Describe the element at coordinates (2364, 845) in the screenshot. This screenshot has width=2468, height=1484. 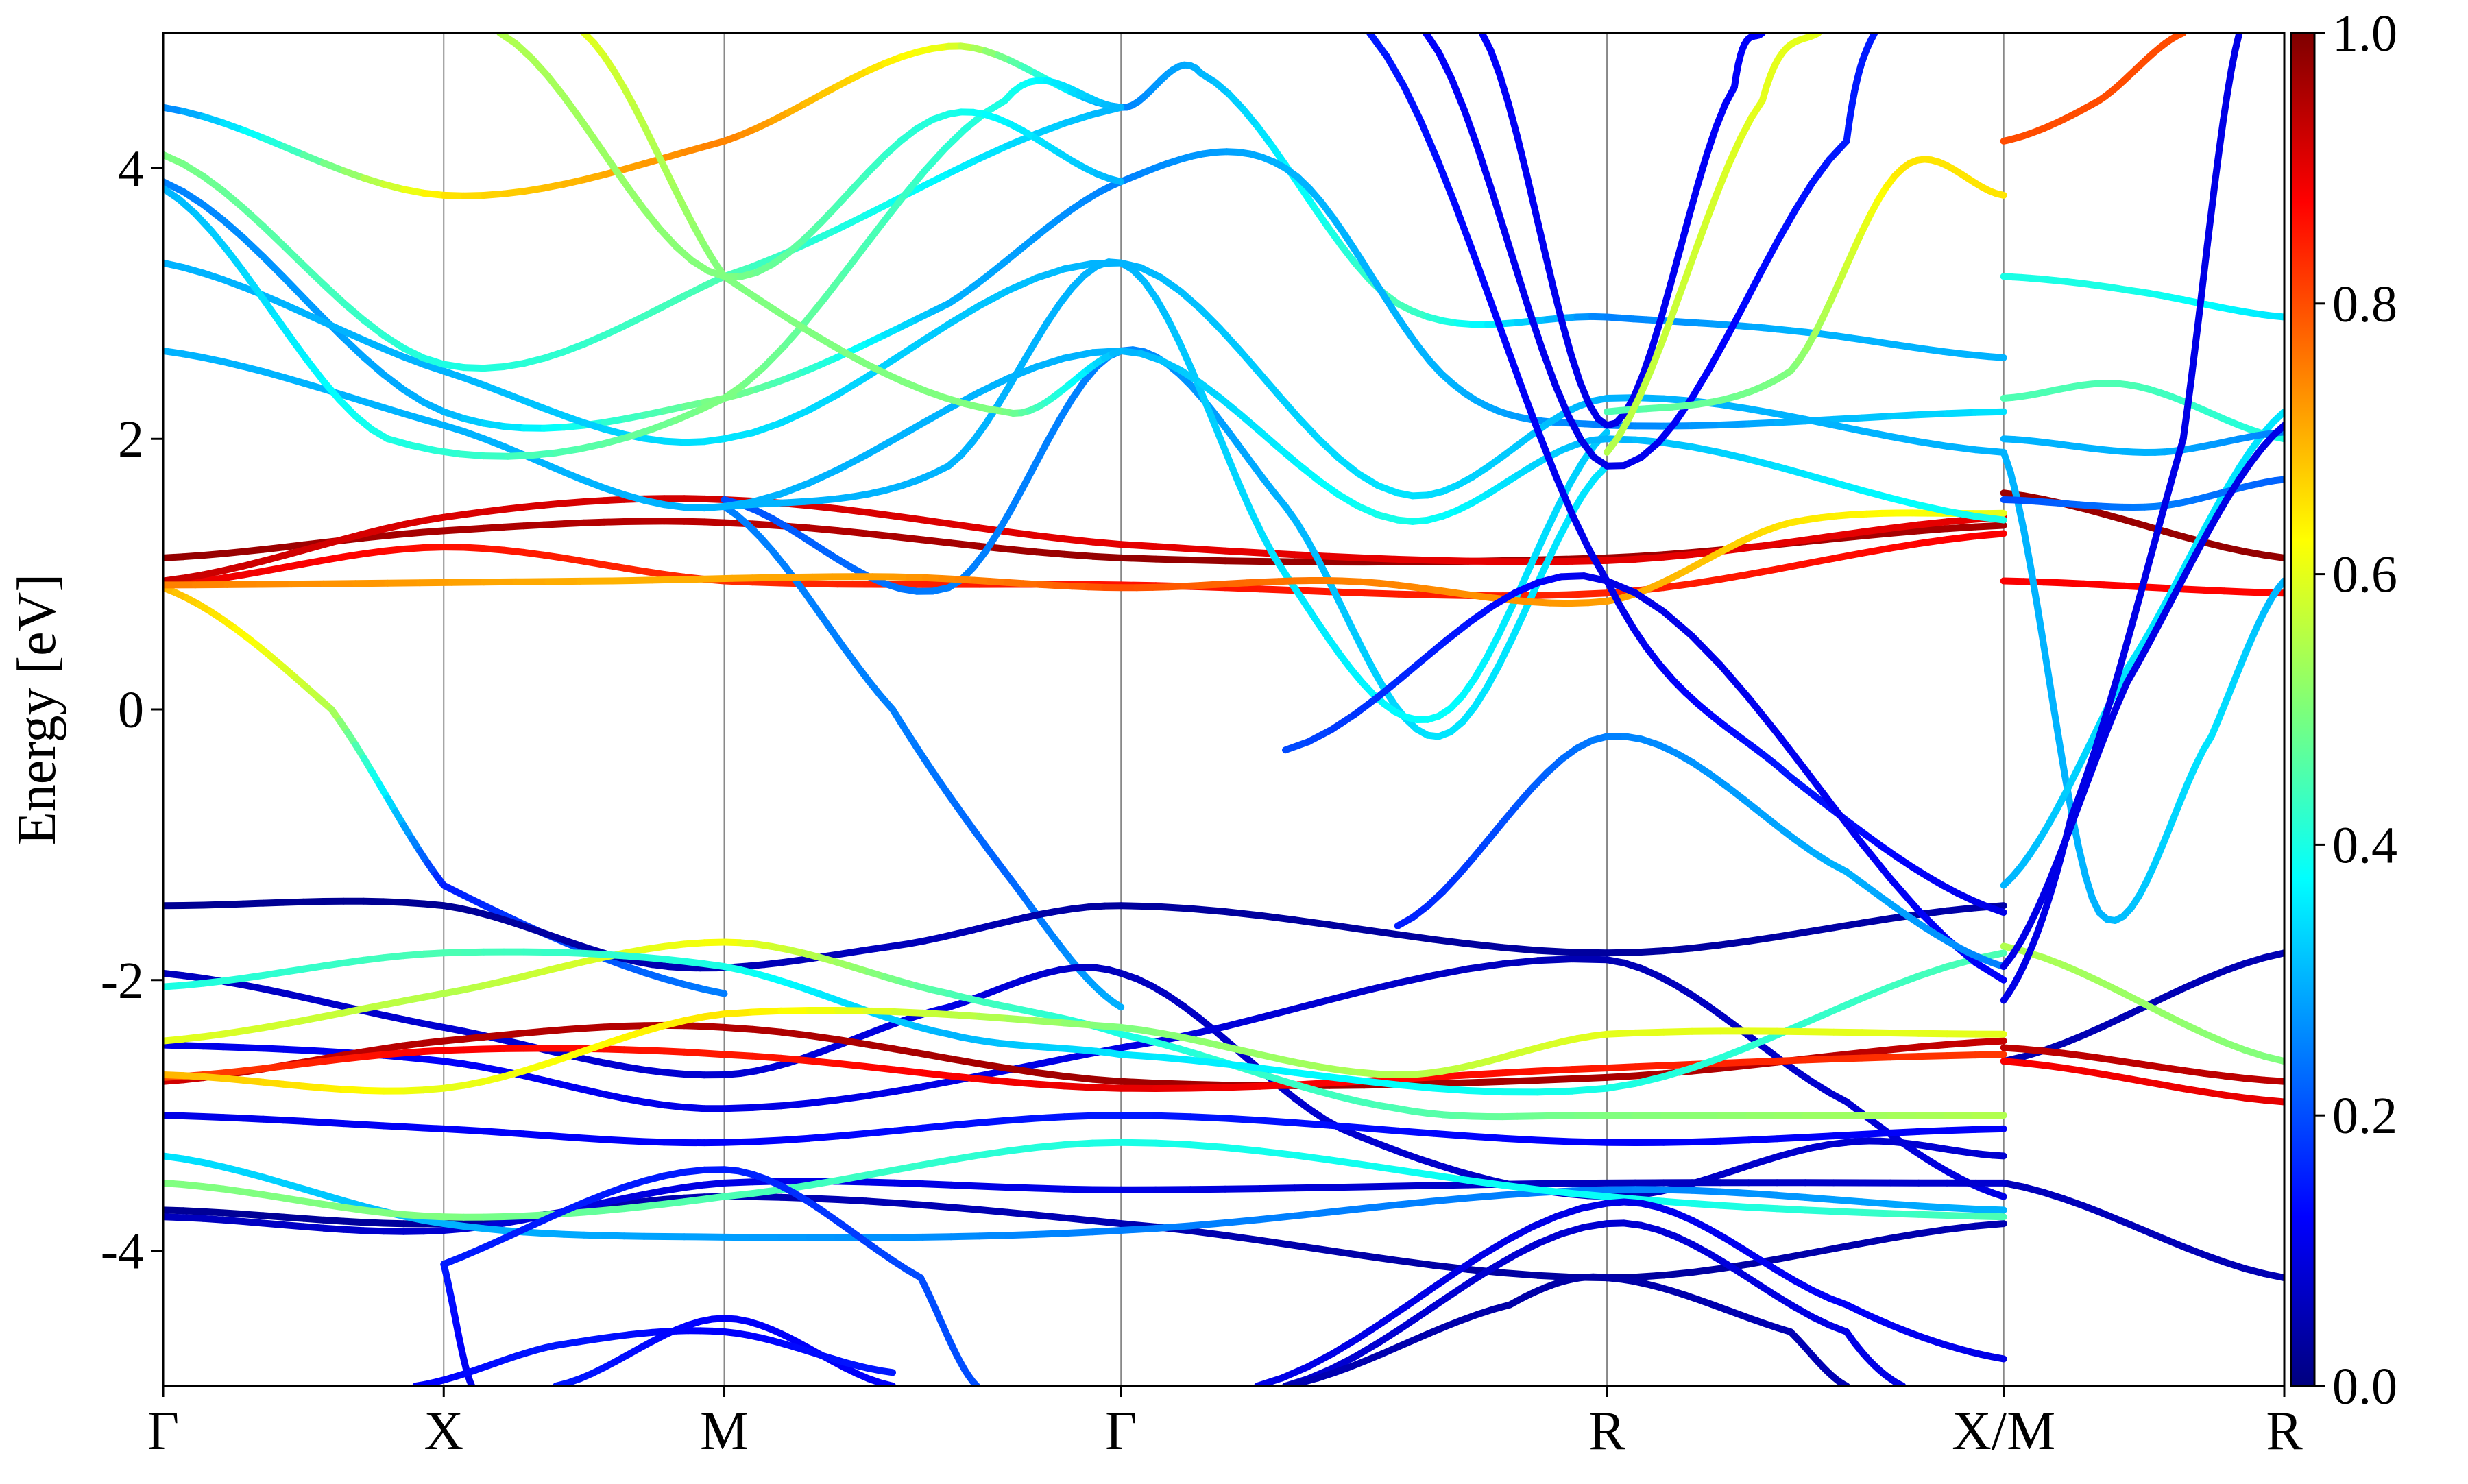
I see `colorbar-tick-label: 0.4` at that location.